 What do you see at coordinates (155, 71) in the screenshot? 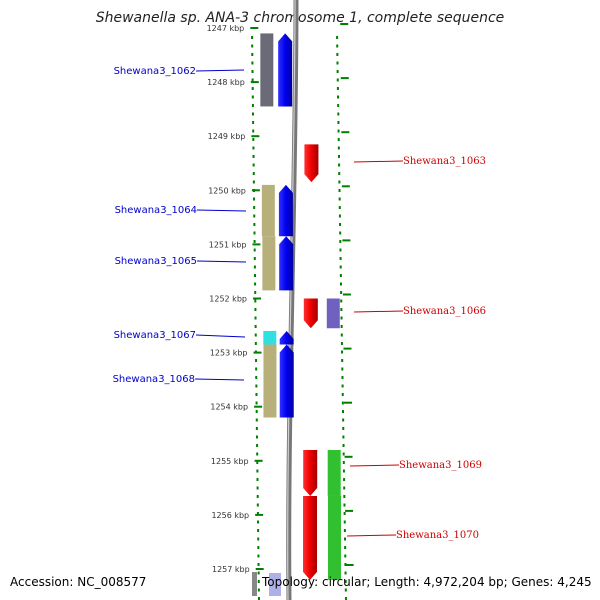
I see `gene-label: Shewana3_1062` at bounding box center [155, 71].